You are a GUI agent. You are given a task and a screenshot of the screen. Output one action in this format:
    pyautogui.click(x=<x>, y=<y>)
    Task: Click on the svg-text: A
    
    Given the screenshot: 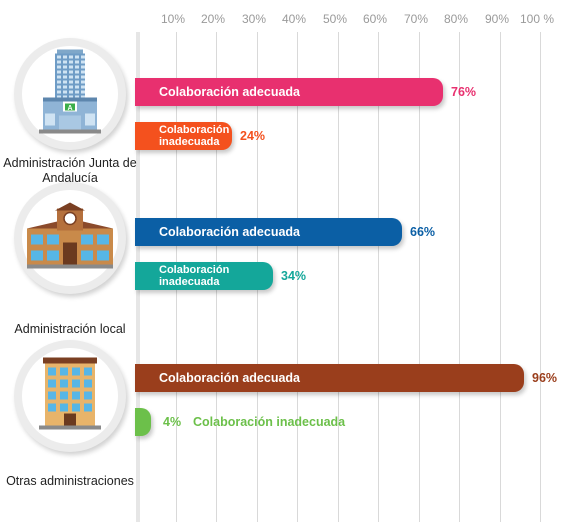 What is the action you would take?
    pyautogui.click(x=69, y=108)
    